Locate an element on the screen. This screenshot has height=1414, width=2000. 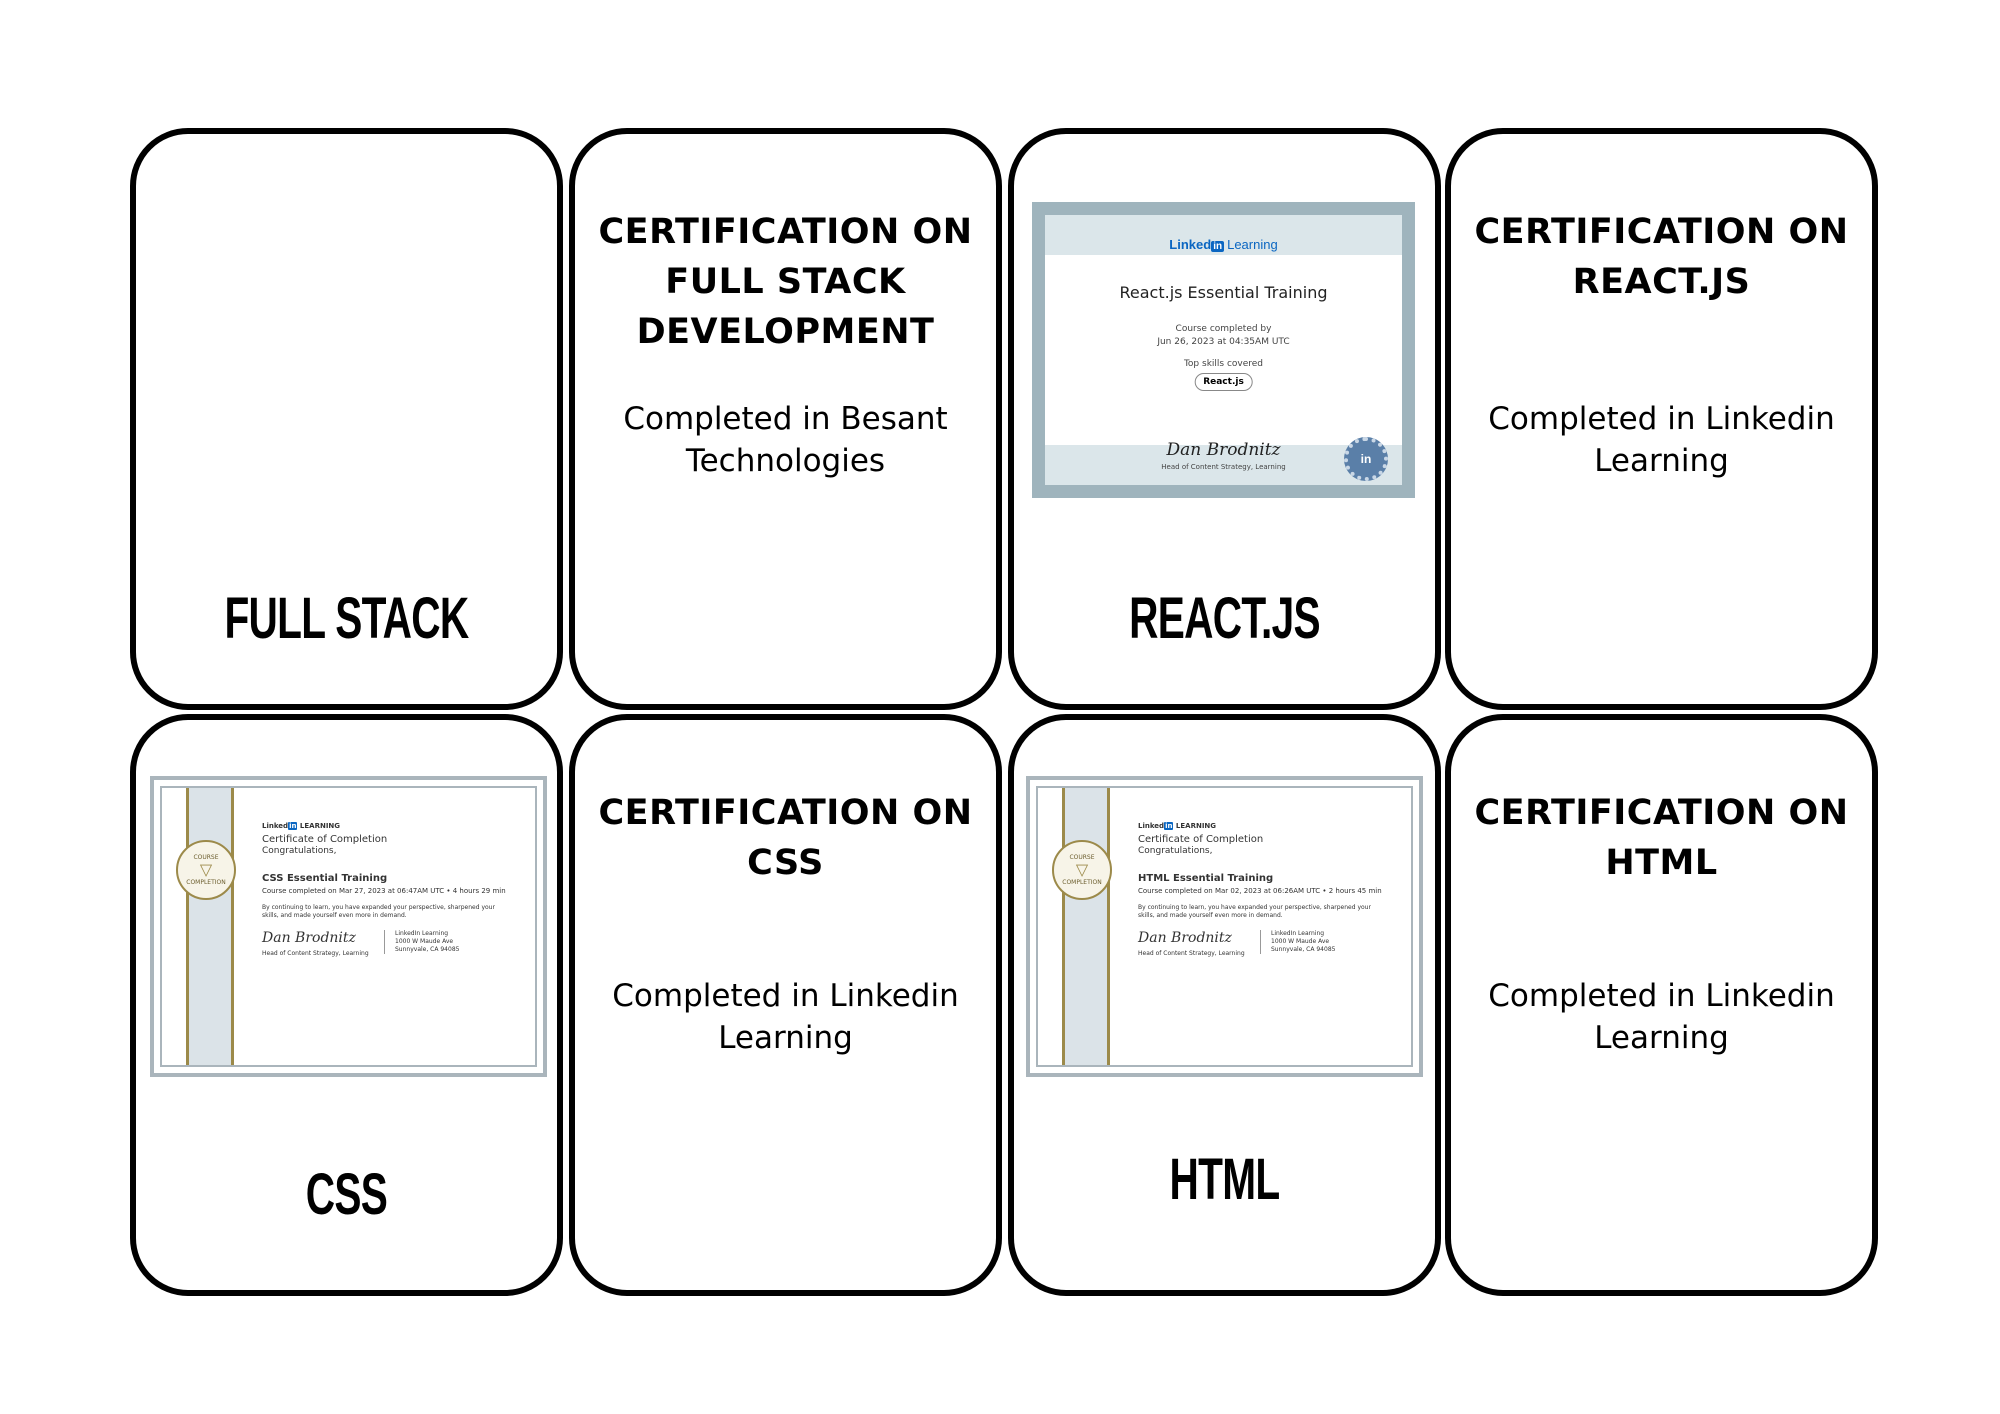
card-heading-full-stack: CERTIFICATION ON FULL STACK DEVELOPMENT is located at coordinates (785, 282).